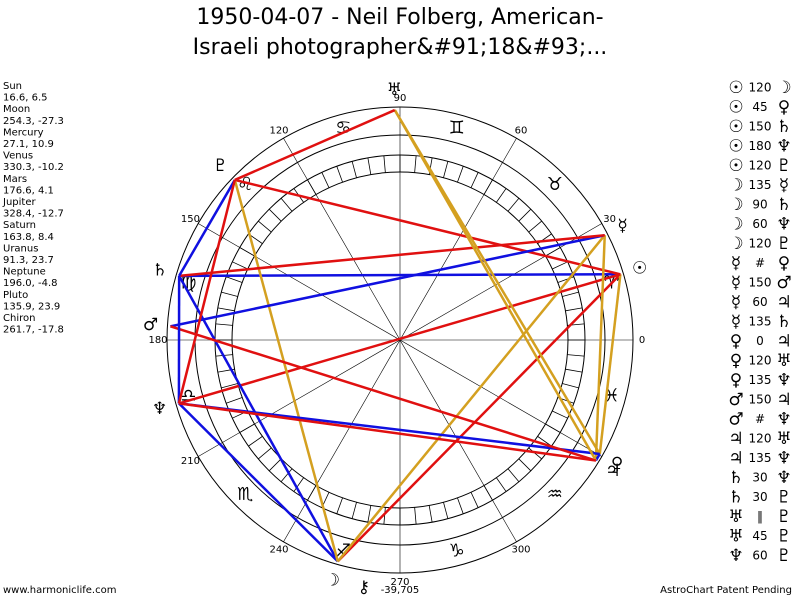 The image size is (800, 604). Describe the element at coordinates (784, 186) in the screenshot. I see `aspect-to: ☿` at that location.